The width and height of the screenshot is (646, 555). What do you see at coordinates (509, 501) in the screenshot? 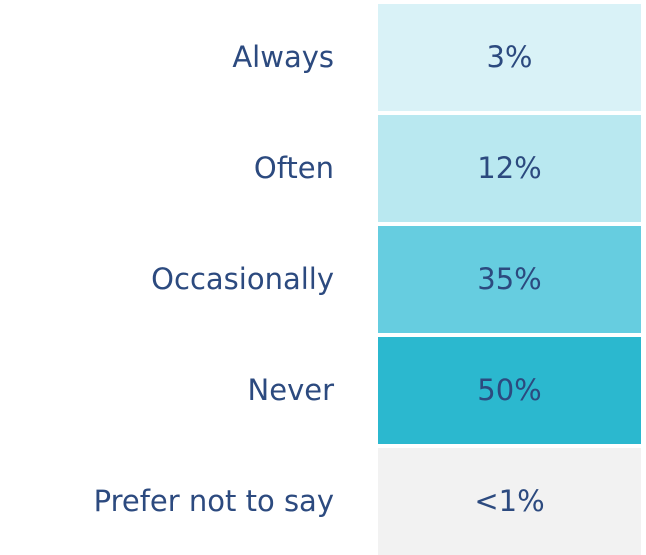
I see `value-cell: <1%` at bounding box center [509, 501].